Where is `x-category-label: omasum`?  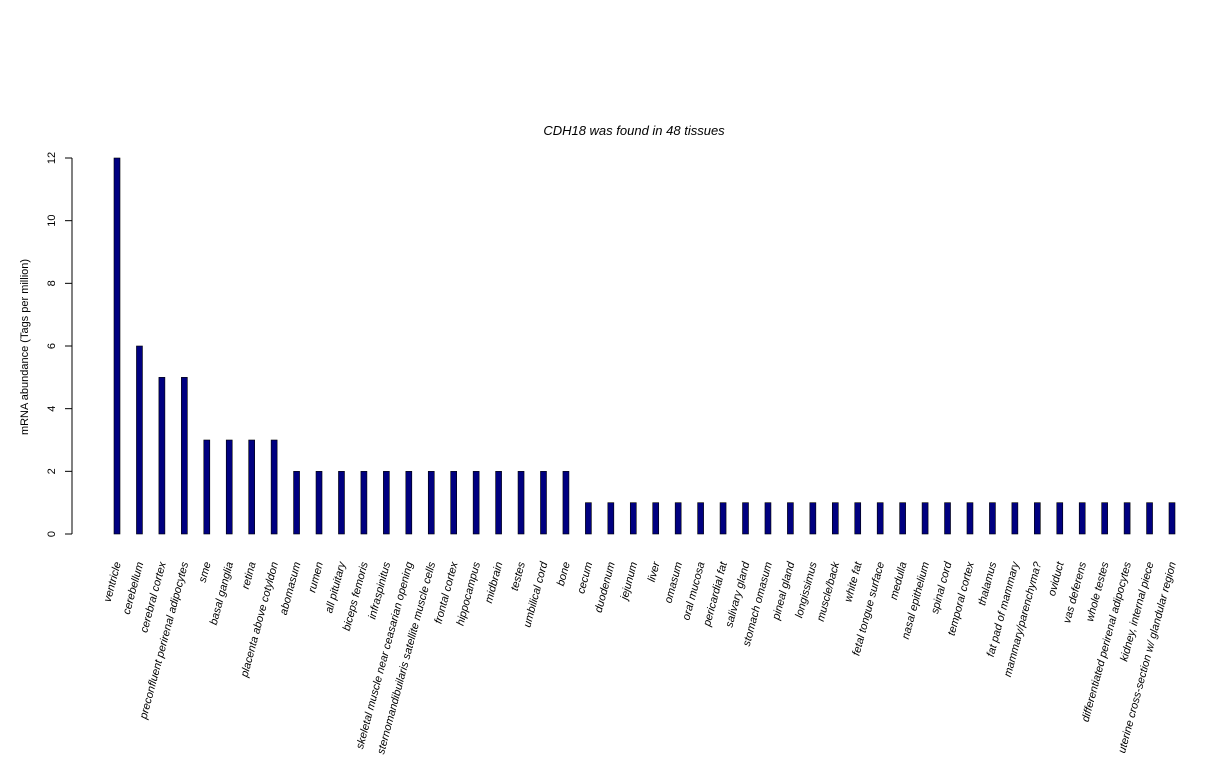 x-category-label: omasum is located at coordinates (674, 583).